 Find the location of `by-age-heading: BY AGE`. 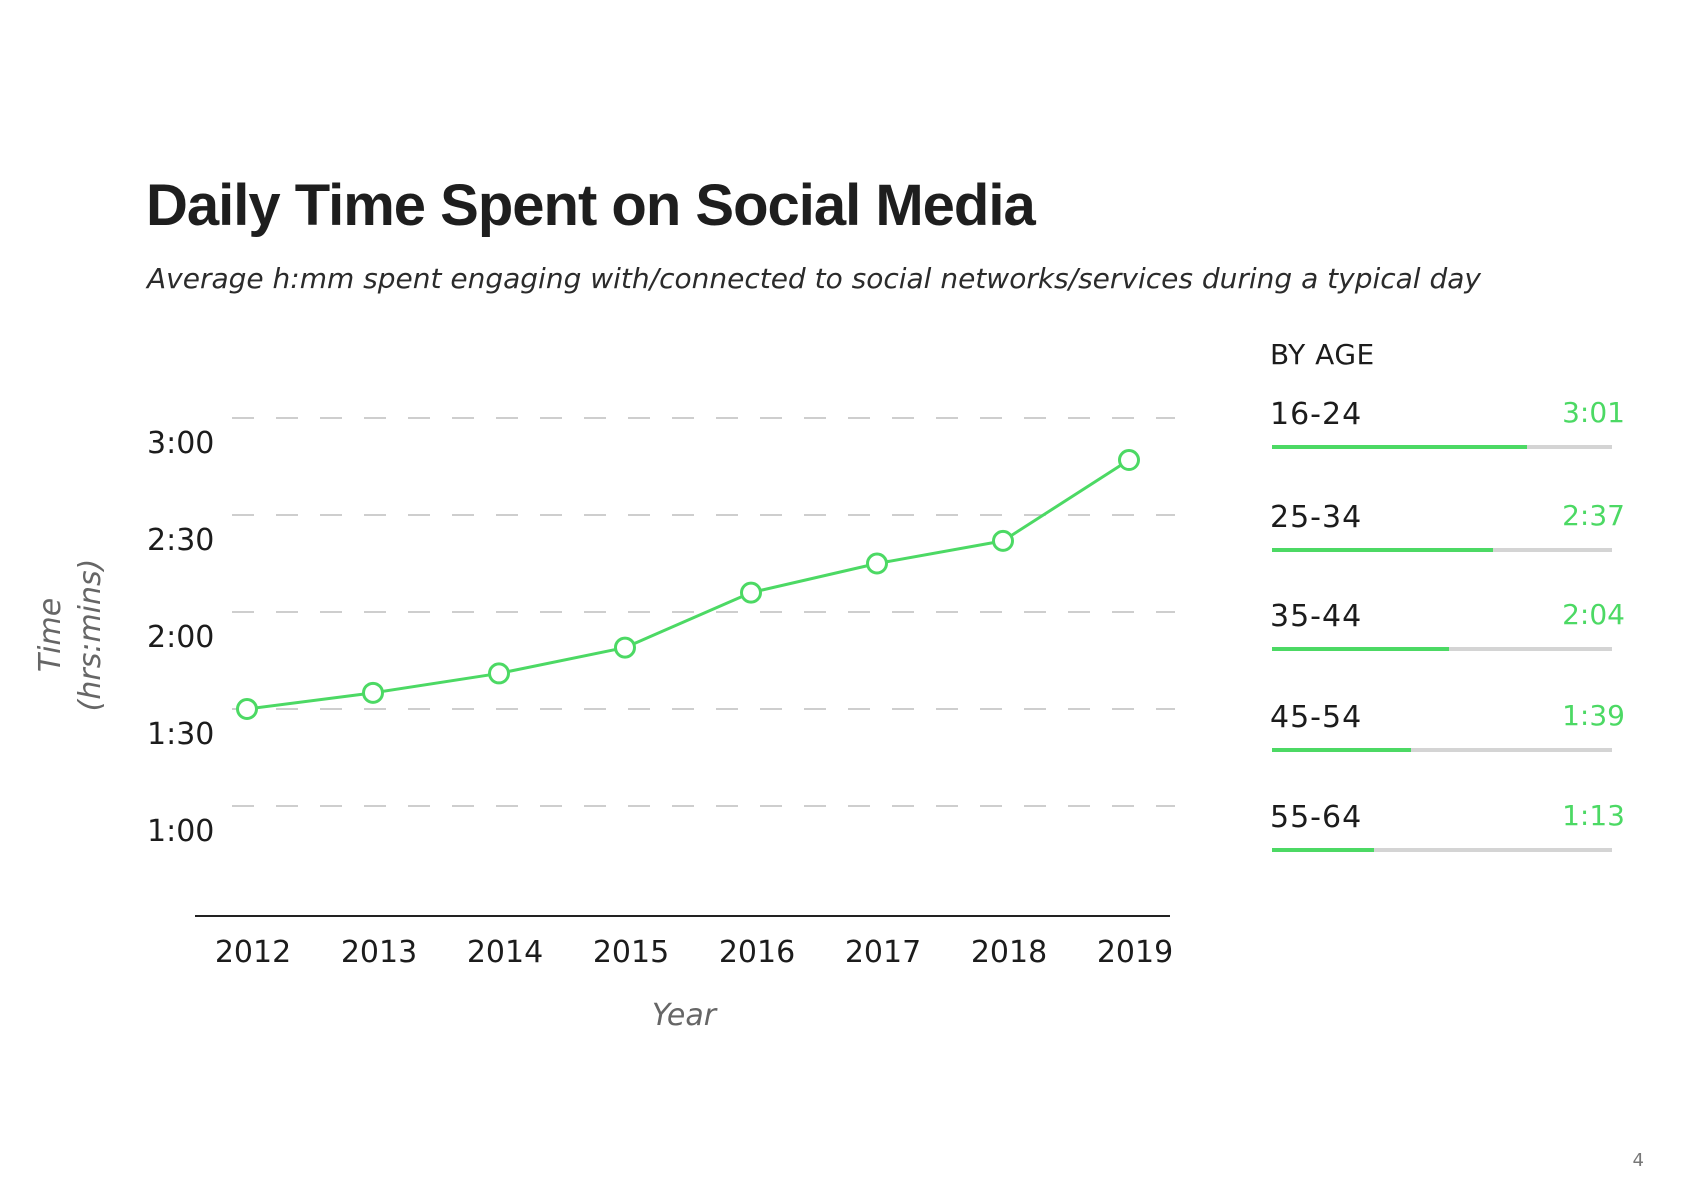

by-age-heading: BY AGE is located at coordinates (1322, 354).